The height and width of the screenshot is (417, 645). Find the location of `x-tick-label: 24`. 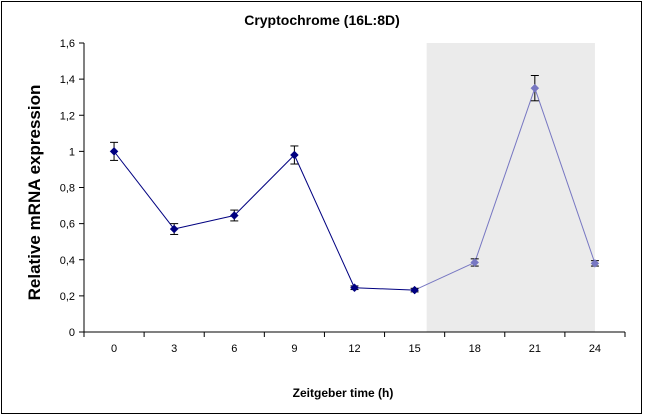

x-tick-label: 24 is located at coordinates (595, 349).